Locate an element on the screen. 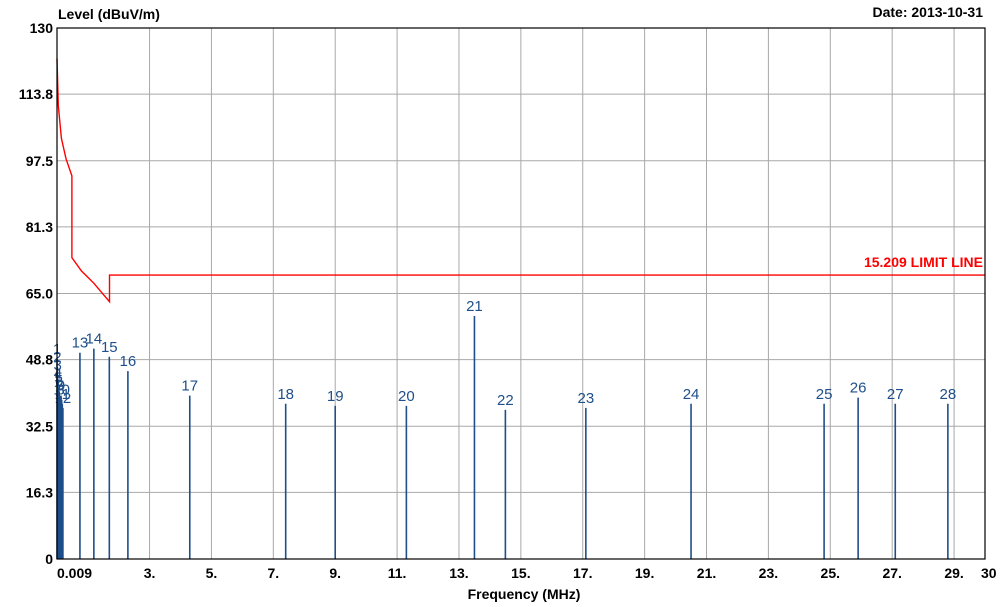 Image resolution: width=1005 pixels, height=607 pixels. x-tick-label: 30 is located at coordinates (989, 573).